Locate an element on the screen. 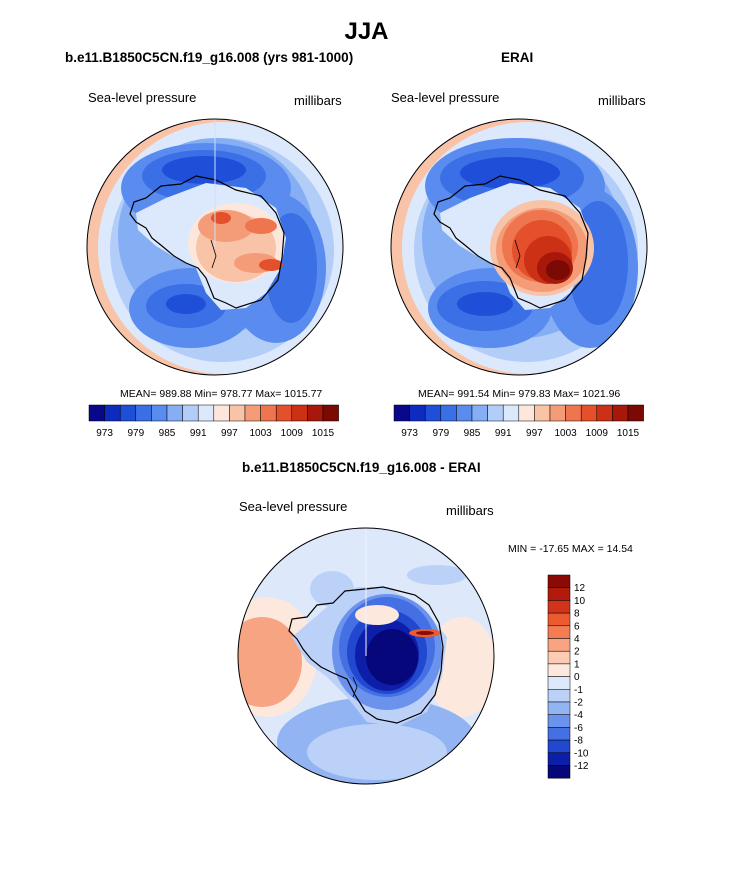 The height and width of the screenshot is (882, 733). panel-3-colorbar-tick: 8 is located at coordinates (577, 614).